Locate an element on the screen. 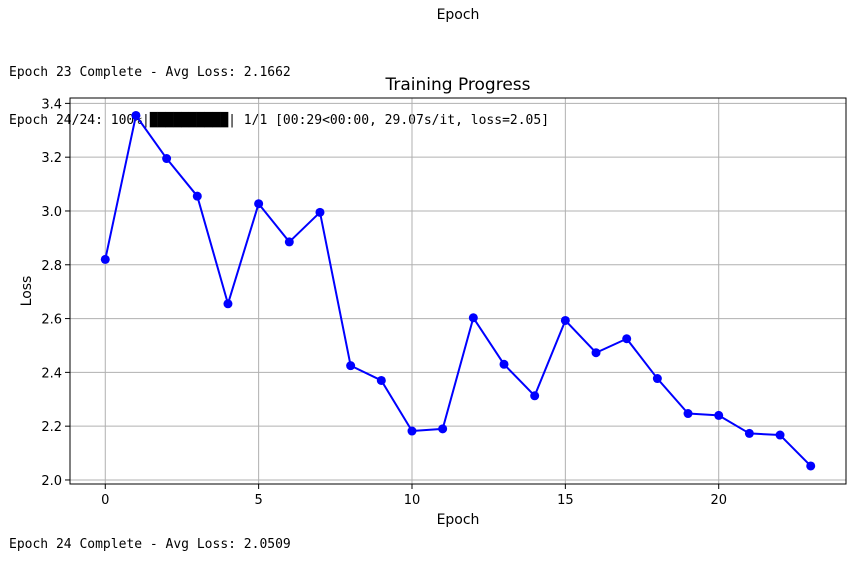 This screenshot has height=566, width=858. x-axis-ticks: 0 5 10 15 20 is located at coordinates (414, 496).